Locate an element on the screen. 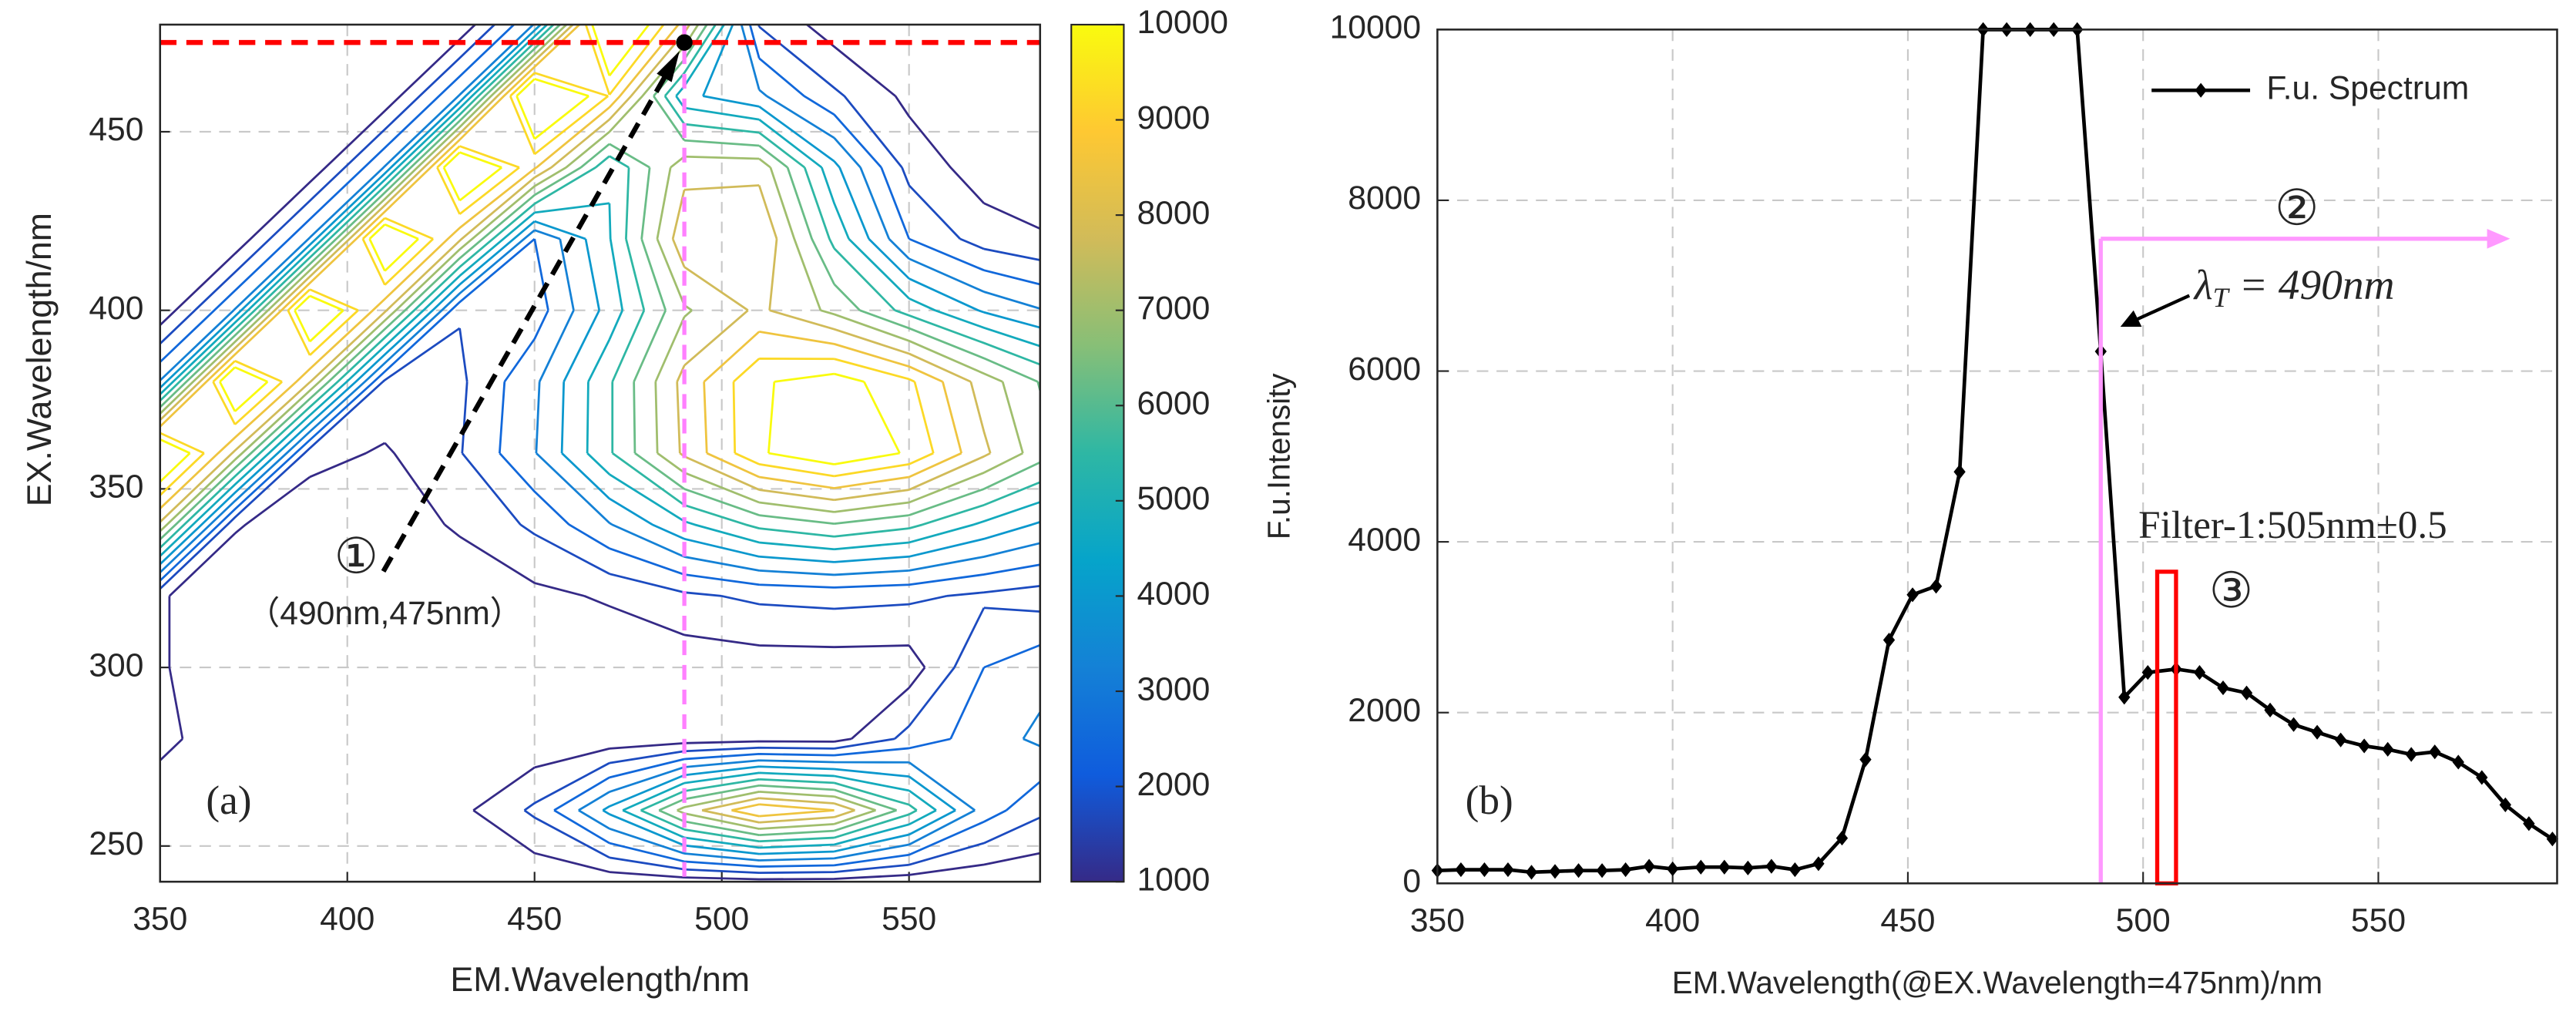 The width and height of the screenshot is (2576, 1018). annotation: λT = 490nm is located at coordinates (2294, 287).